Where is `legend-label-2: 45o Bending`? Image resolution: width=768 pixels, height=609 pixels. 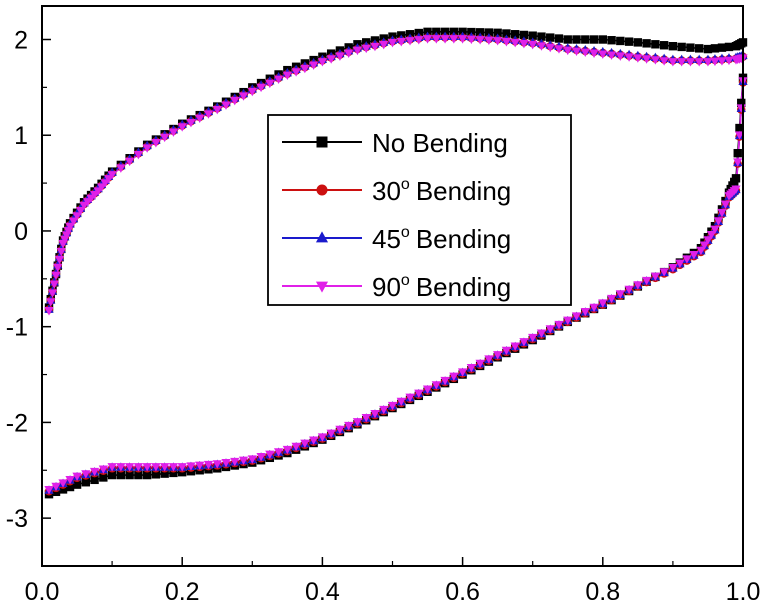
legend-label-2: 45o Bending is located at coordinates (441, 239).